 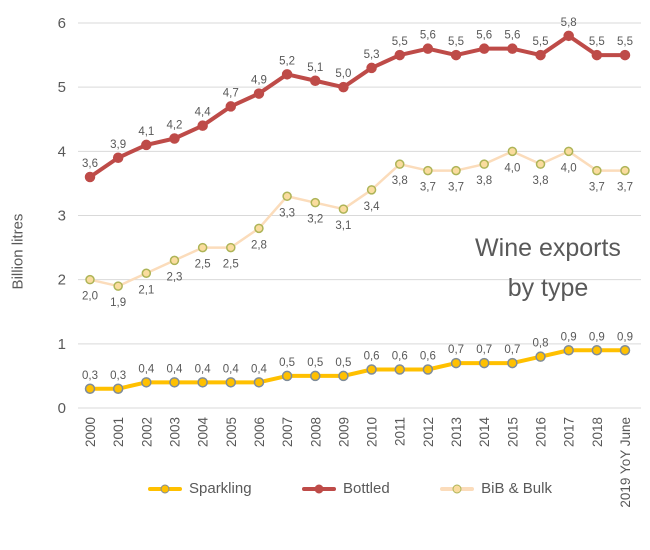 What do you see at coordinates (456, 350) in the screenshot?
I see `series-sparkling-data-label: 0,7` at bounding box center [456, 350].